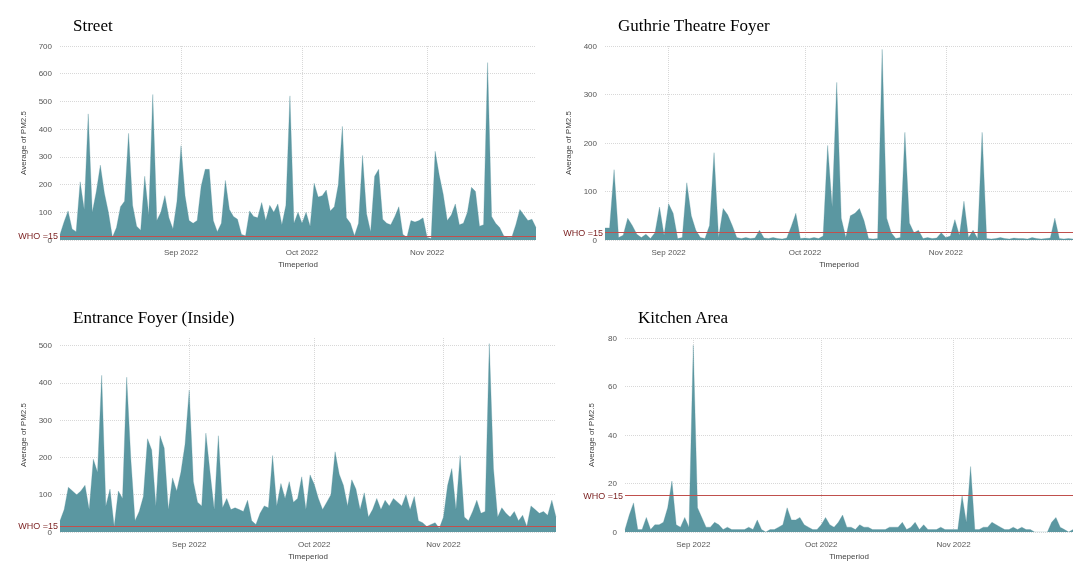 This screenshot has height=572, width=1085. I want to click on y-tick-label: 20, so click(613, 483).